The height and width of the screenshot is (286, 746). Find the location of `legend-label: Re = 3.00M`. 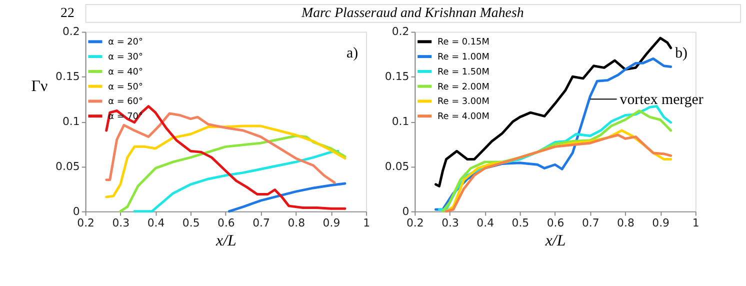

legend-label: Re = 3.00M is located at coordinates (463, 102).